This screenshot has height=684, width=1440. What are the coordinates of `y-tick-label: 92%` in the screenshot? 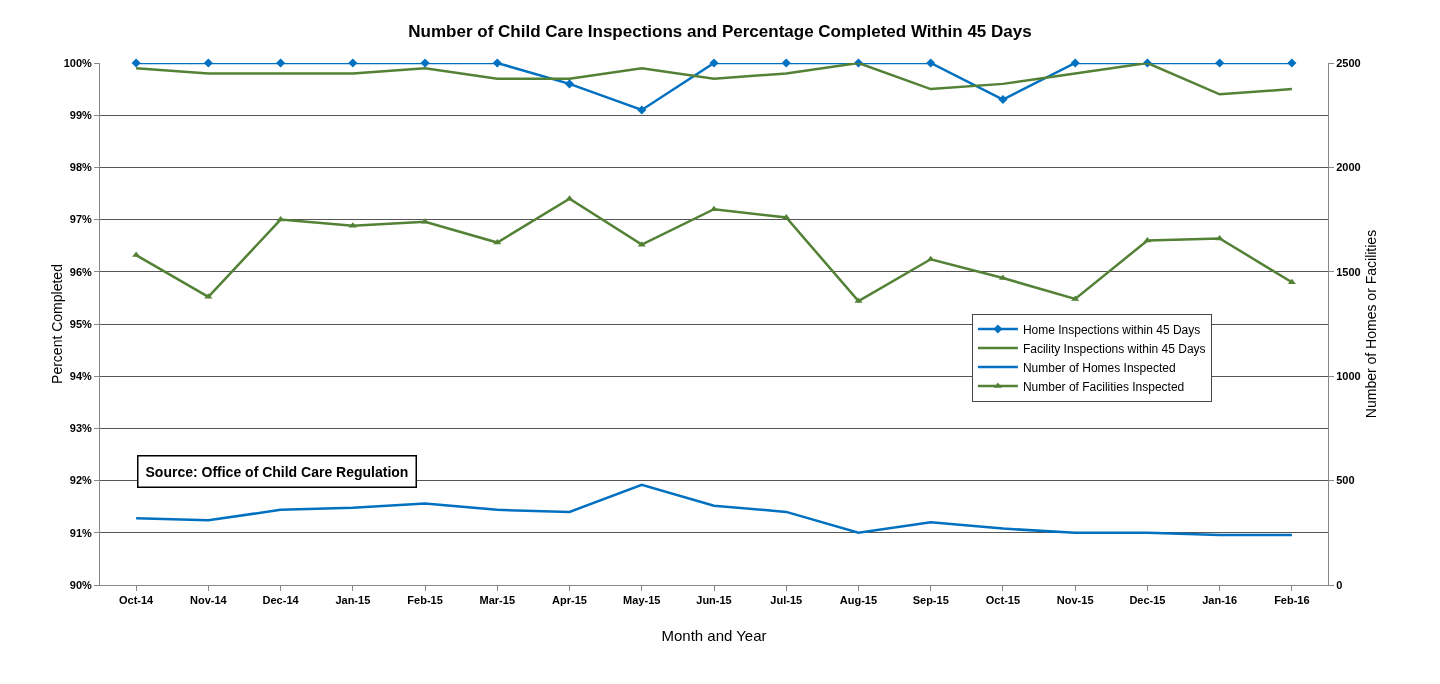 It's located at (80, 480).